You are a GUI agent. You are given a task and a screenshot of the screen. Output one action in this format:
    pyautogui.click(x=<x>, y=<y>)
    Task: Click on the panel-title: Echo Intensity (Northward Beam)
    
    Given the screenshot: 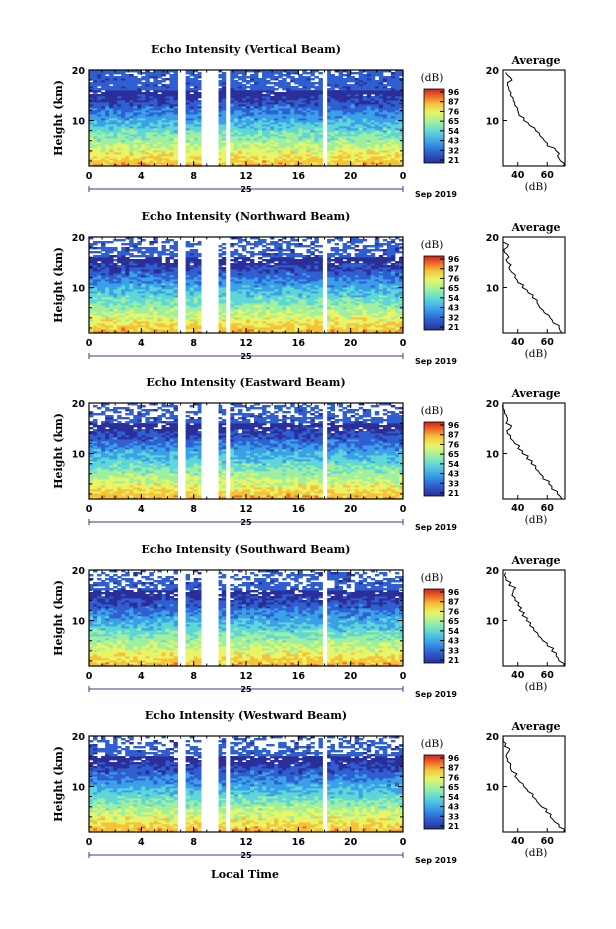 What is the action you would take?
    pyautogui.click(x=246, y=216)
    